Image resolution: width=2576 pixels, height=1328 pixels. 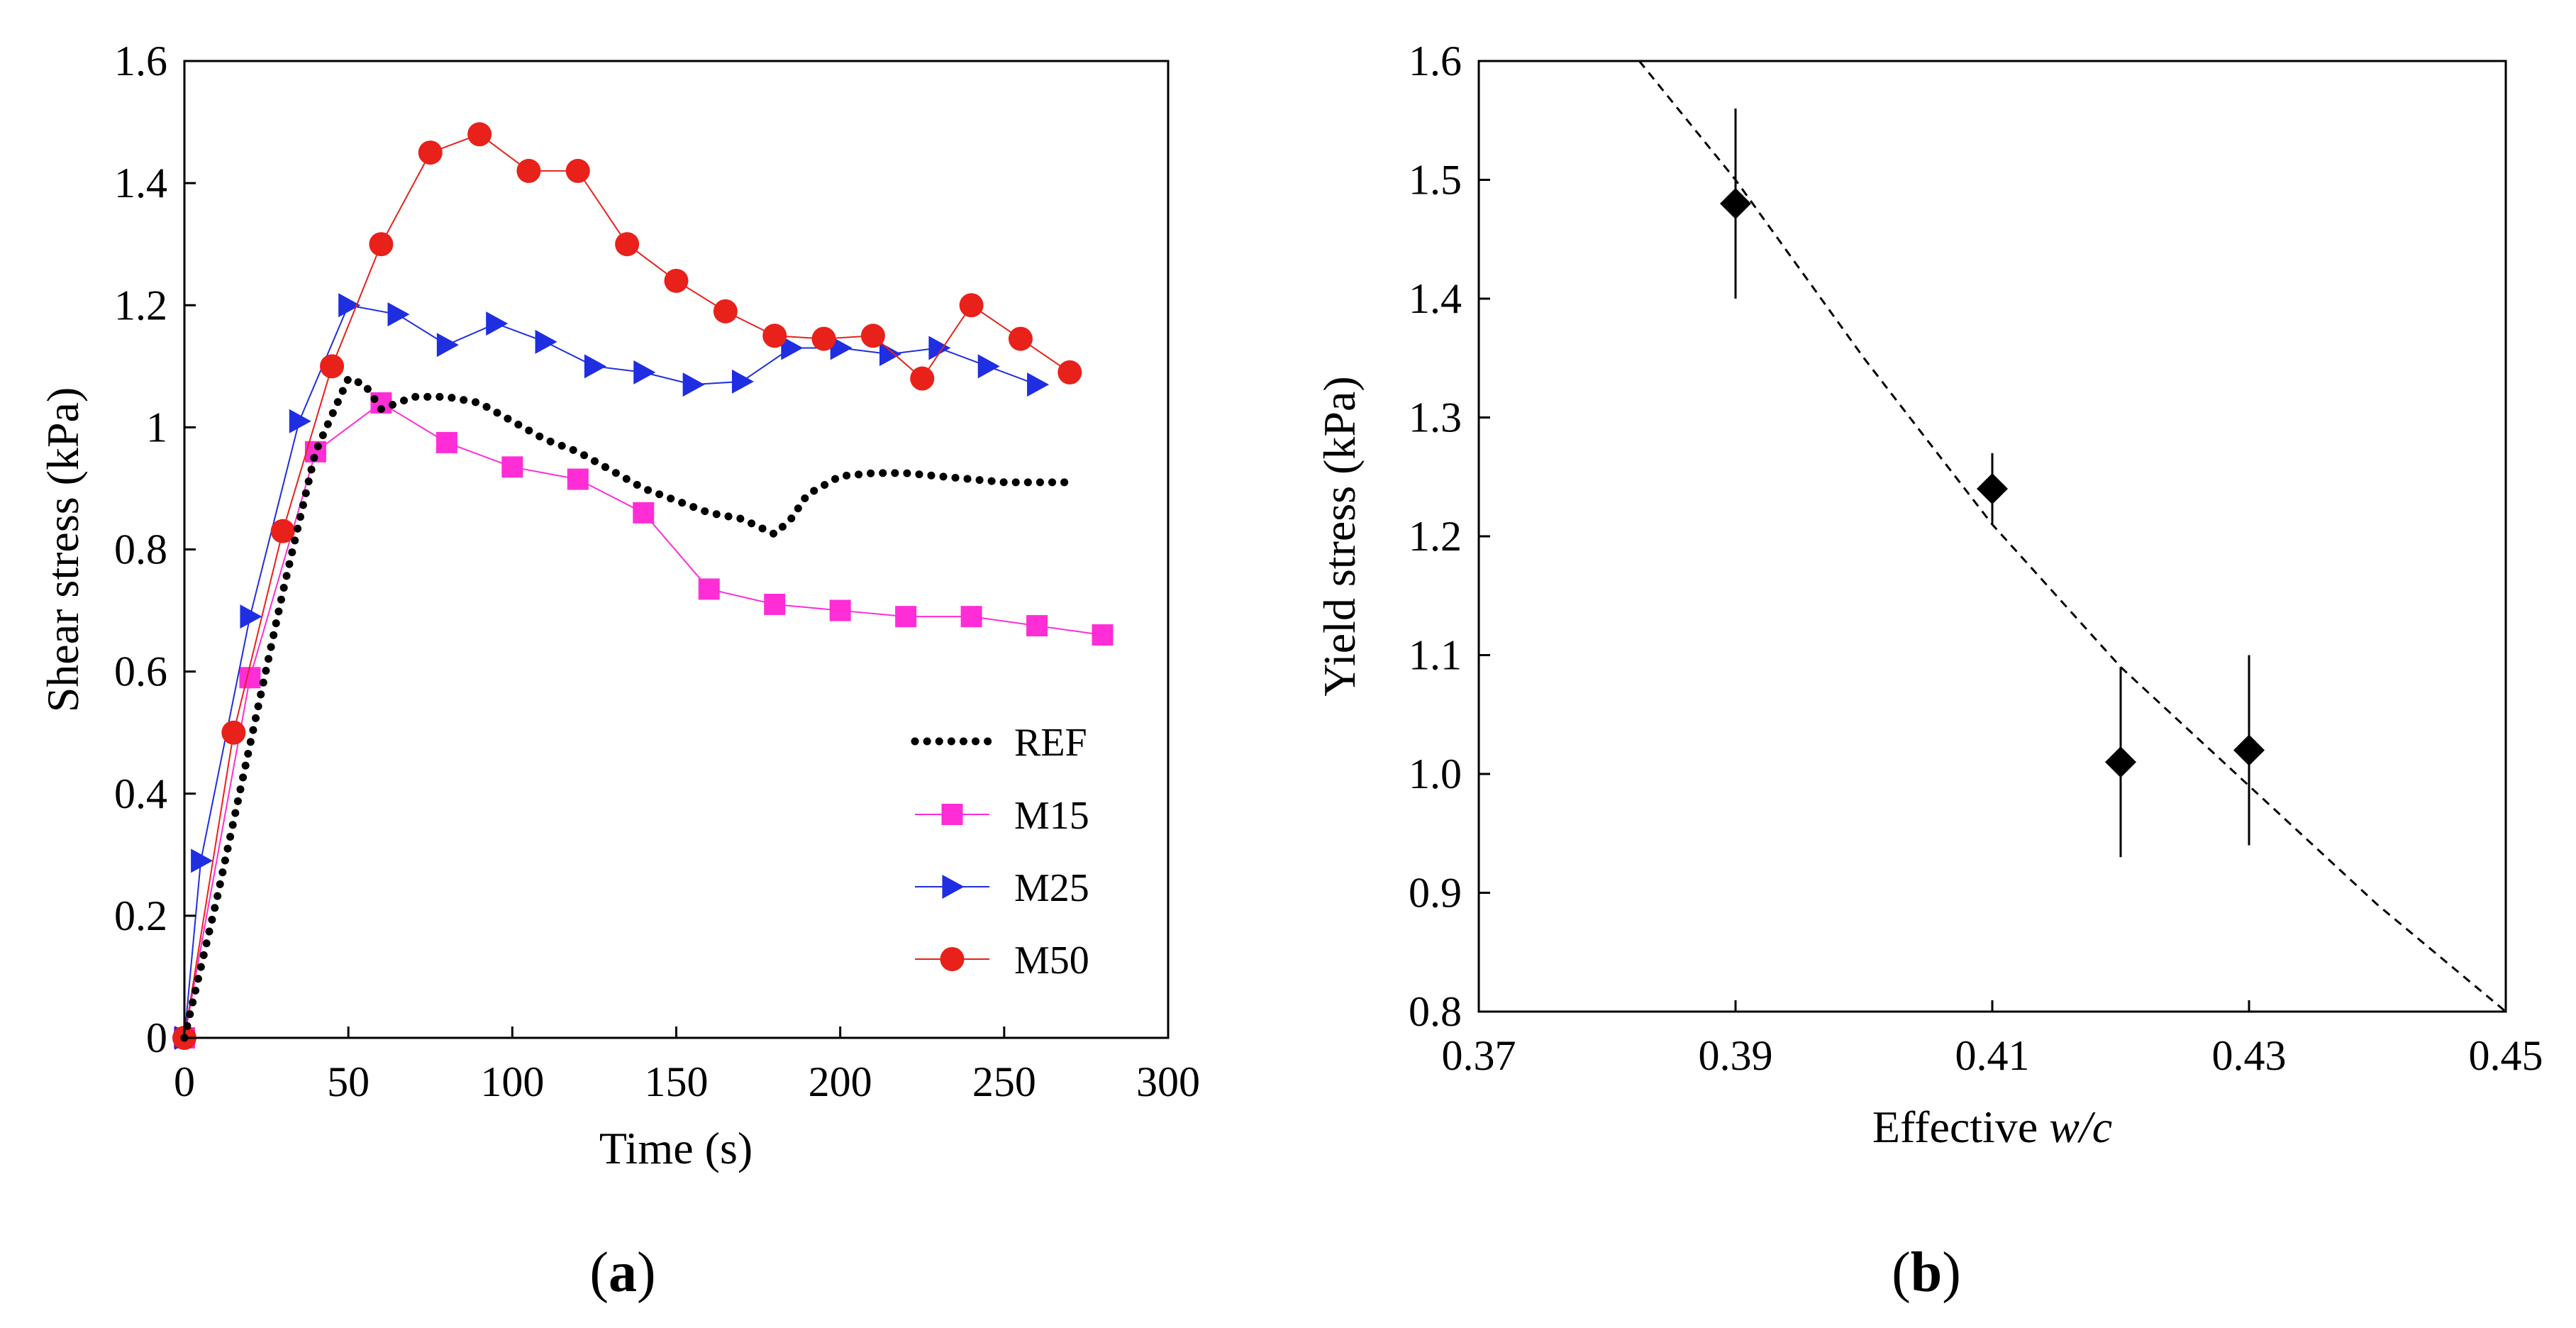 What do you see at coordinates (1339, 536) in the screenshot?
I see `panel-b-y-axis-title: Yield stress (kPa)` at bounding box center [1339, 536].